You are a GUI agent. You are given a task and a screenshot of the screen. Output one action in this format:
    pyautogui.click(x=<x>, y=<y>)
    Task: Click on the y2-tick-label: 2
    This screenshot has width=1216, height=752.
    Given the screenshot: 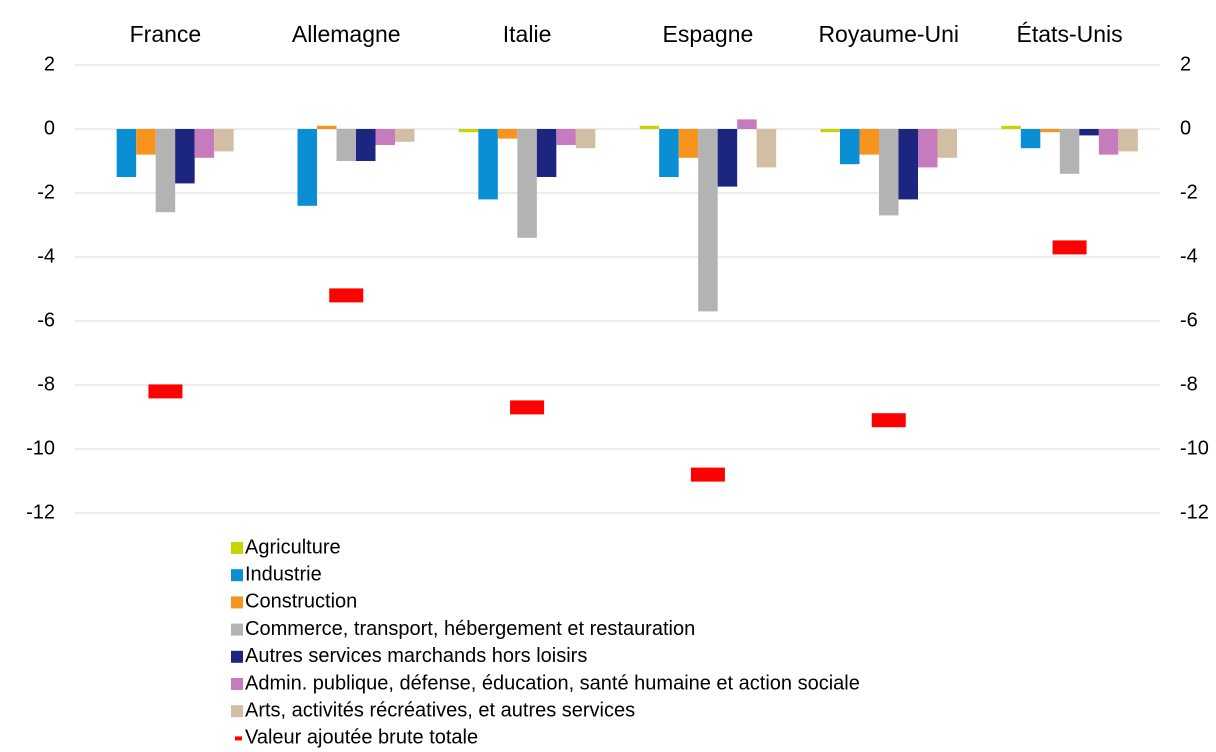 What is the action you would take?
    pyautogui.click(x=1185, y=64)
    